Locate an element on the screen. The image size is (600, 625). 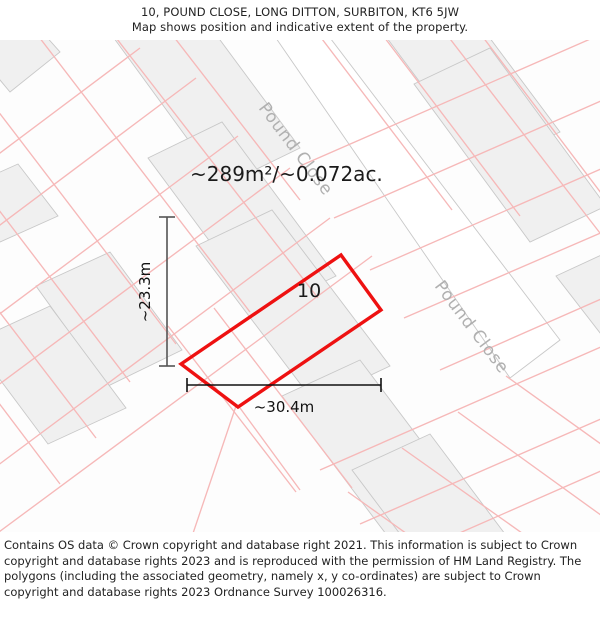
area-label: ~289m²/~0.072ac. is located at coordinates (286, 174).